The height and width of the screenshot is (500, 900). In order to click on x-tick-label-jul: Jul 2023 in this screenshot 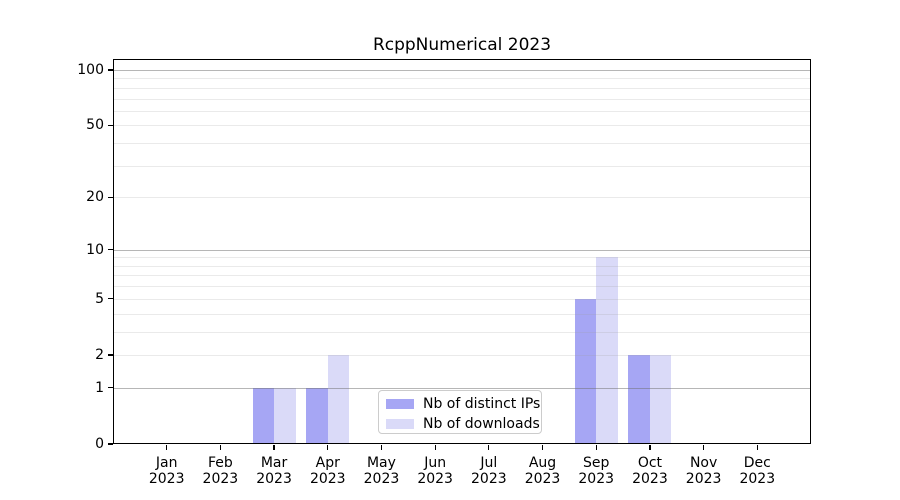, I will do `click(489, 471)`.